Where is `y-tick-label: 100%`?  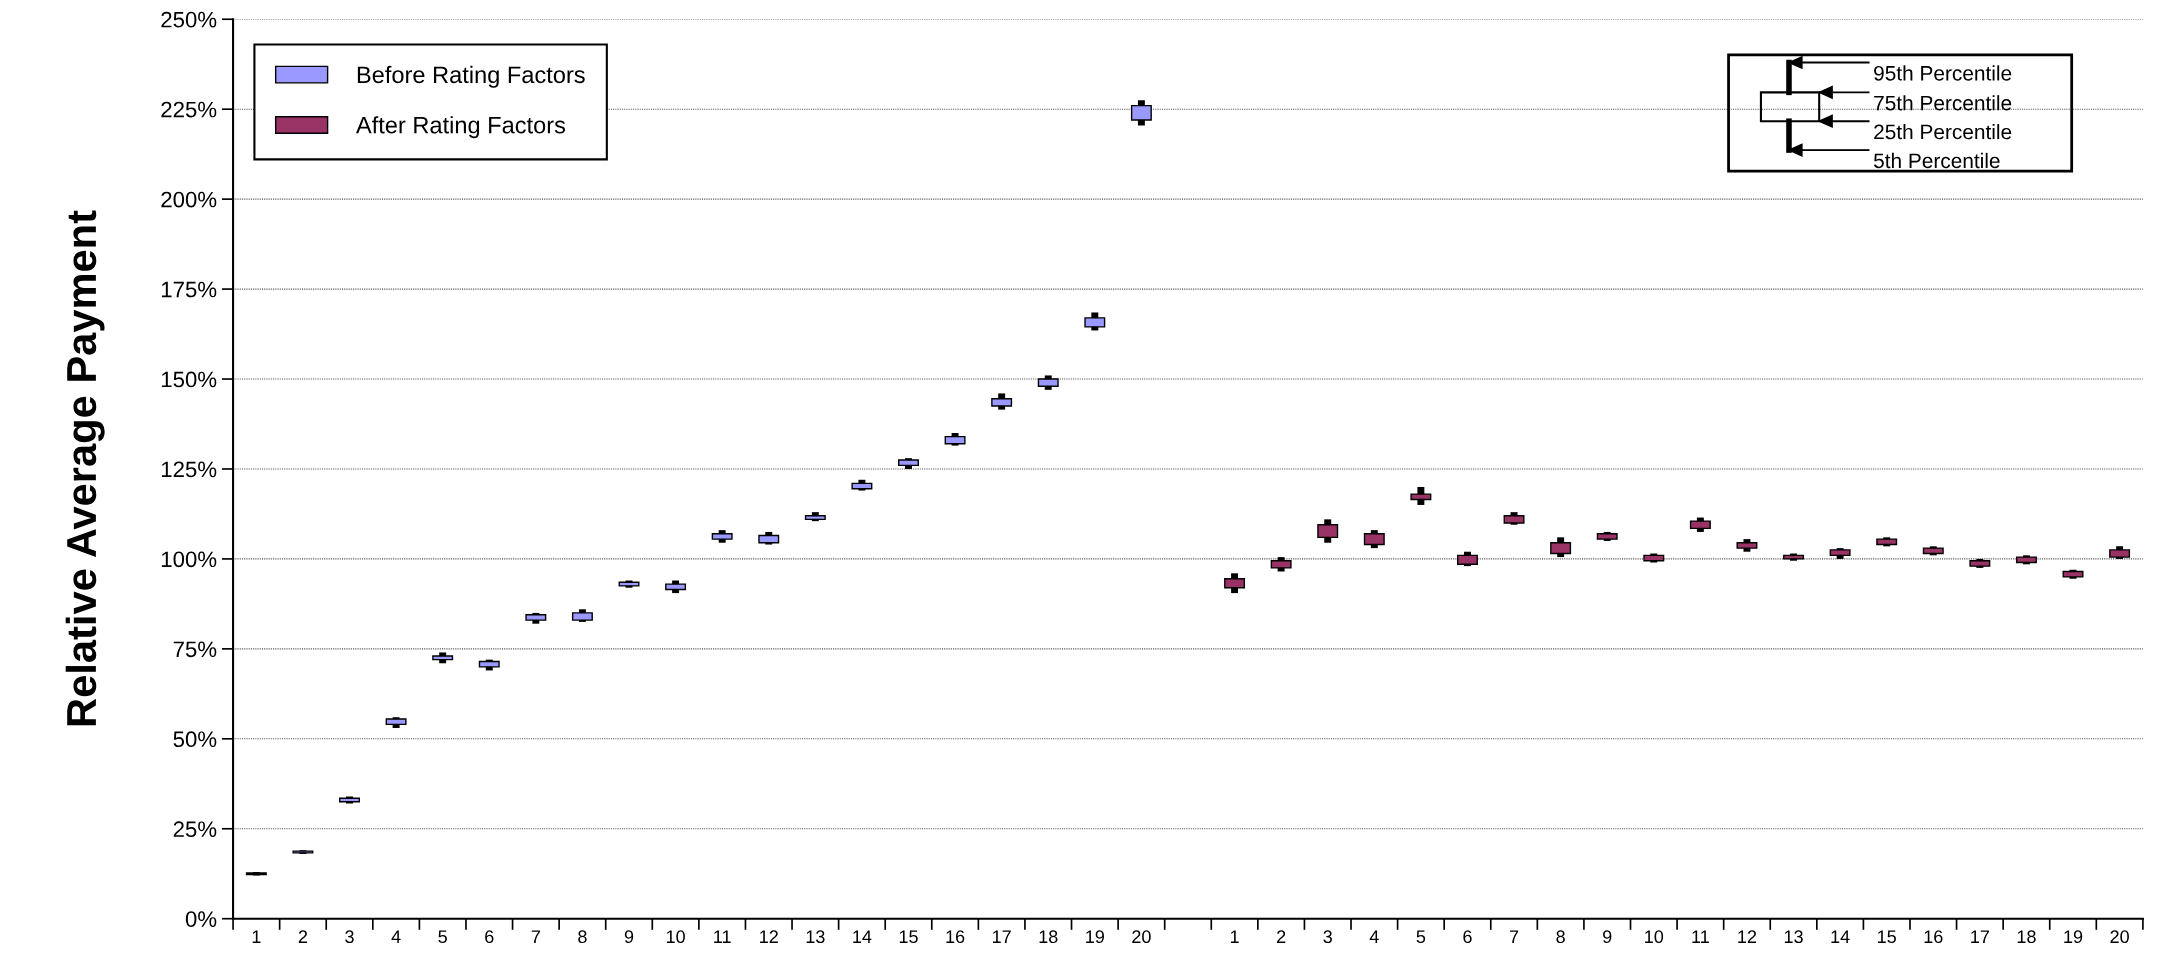
y-tick-label: 100% is located at coordinates (189, 559).